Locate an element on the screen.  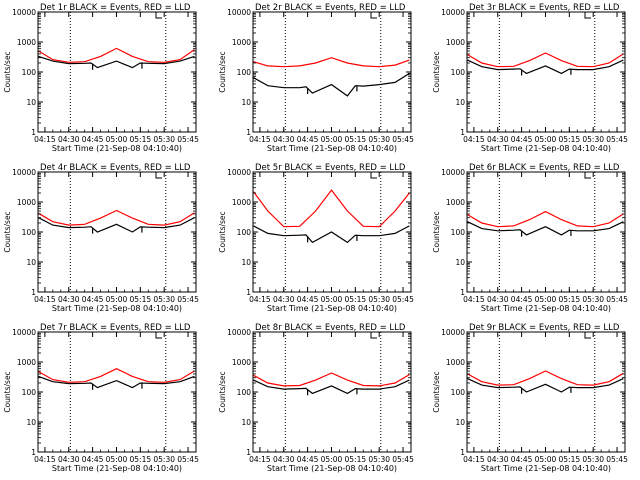
panel-title: Det 6r BLACK = Events, RED = LLD is located at coordinates (544, 168).